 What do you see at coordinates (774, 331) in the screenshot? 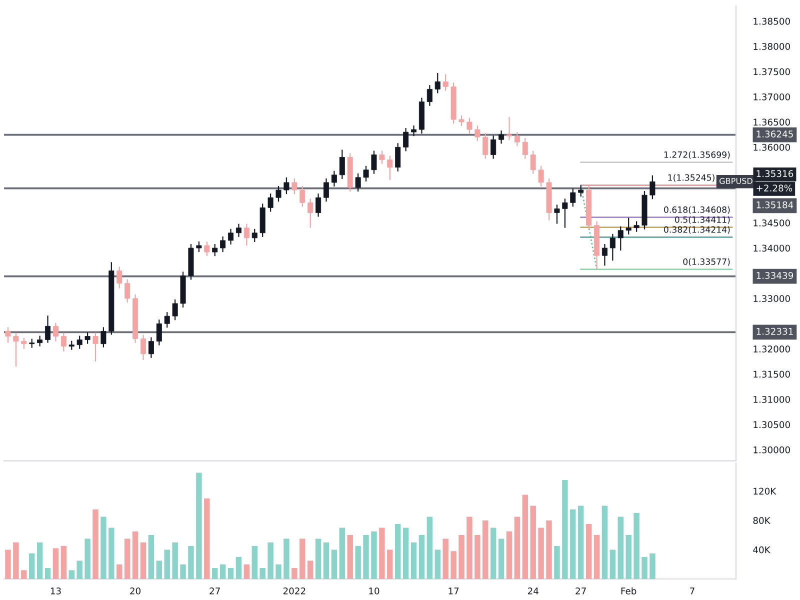
I see `ref-line-label: 1.32331` at bounding box center [774, 331].